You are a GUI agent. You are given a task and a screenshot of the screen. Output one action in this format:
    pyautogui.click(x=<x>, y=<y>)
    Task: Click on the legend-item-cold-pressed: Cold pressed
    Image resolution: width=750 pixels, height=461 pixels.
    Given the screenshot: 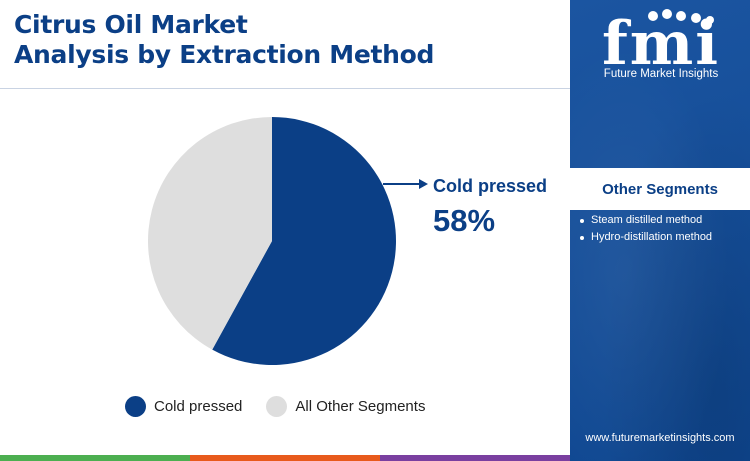 What is the action you would take?
    pyautogui.click(x=183, y=406)
    